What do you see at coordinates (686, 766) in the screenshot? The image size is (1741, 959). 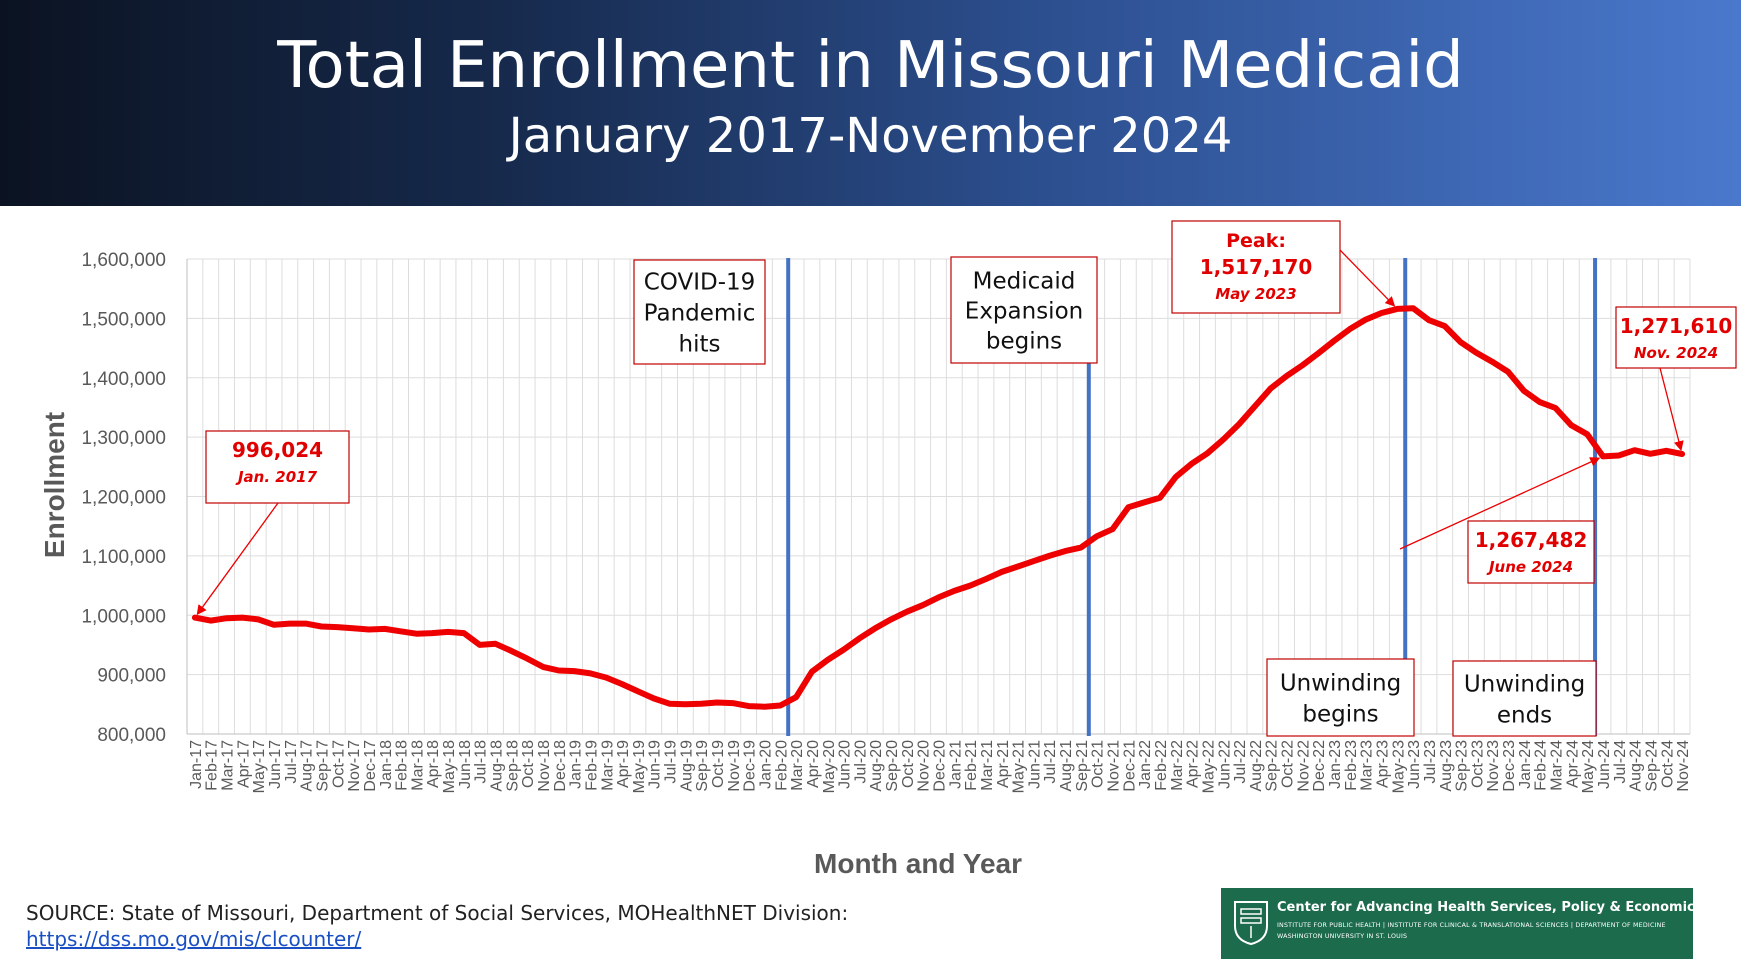 I see `x-tick-label: Aug-19` at bounding box center [686, 766].